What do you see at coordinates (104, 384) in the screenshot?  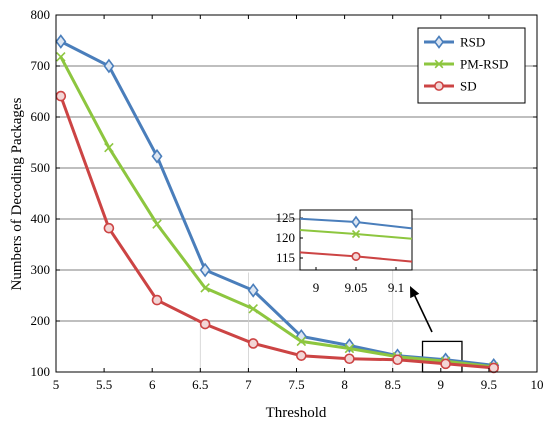 I see `x-tick-label: 5.5` at bounding box center [104, 384].